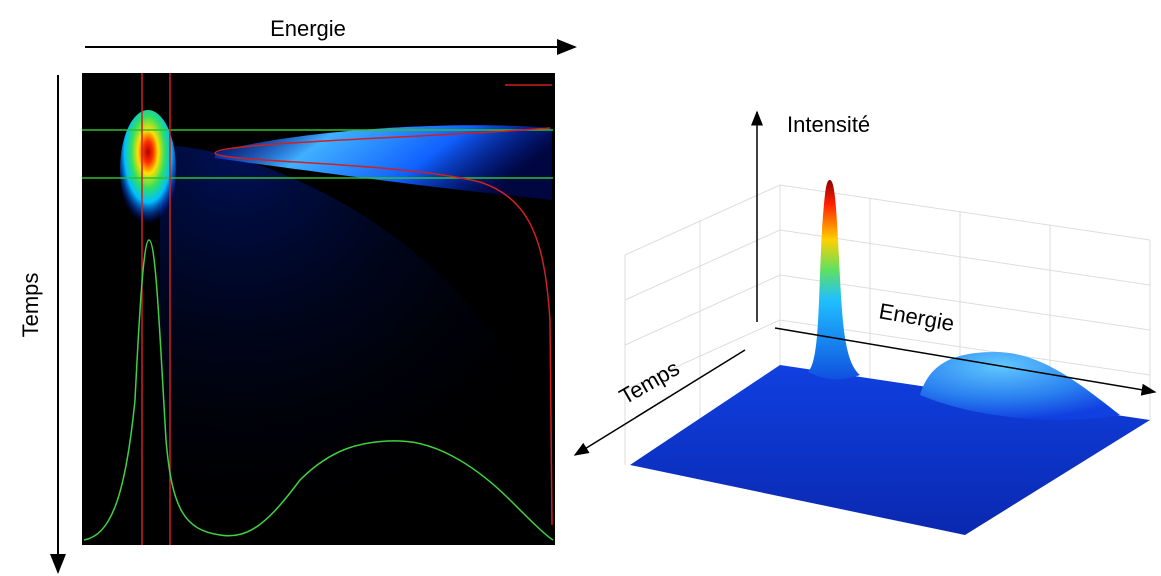 The width and height of the screenshot is (1161, 576). I want to click on surface-hump, so click(1020, 386).